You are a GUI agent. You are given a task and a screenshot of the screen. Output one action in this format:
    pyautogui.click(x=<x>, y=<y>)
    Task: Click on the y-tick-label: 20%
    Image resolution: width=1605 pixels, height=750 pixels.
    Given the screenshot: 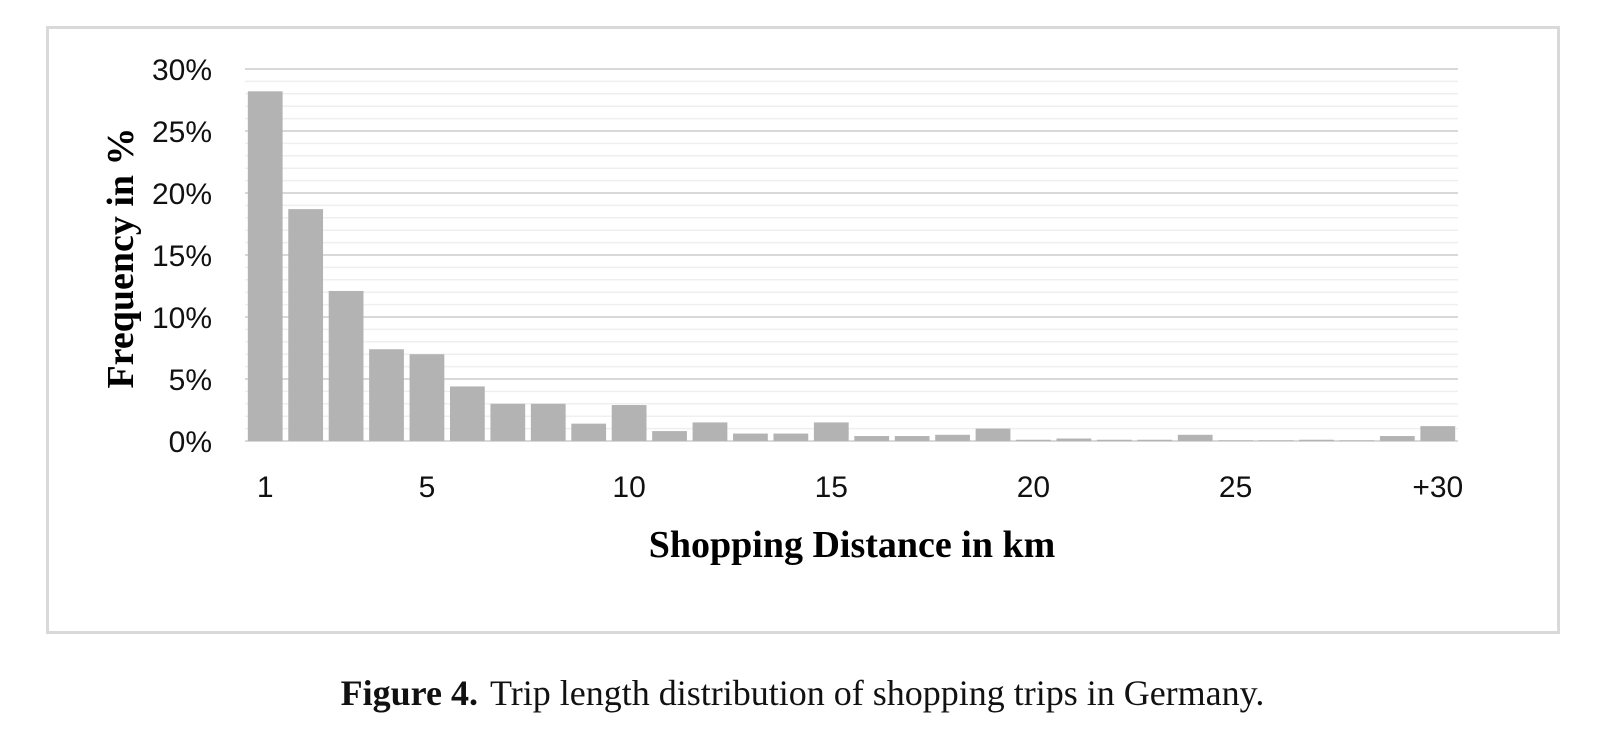 What is the action you would take?
    pyautogui.click(x=182, y=194)
    